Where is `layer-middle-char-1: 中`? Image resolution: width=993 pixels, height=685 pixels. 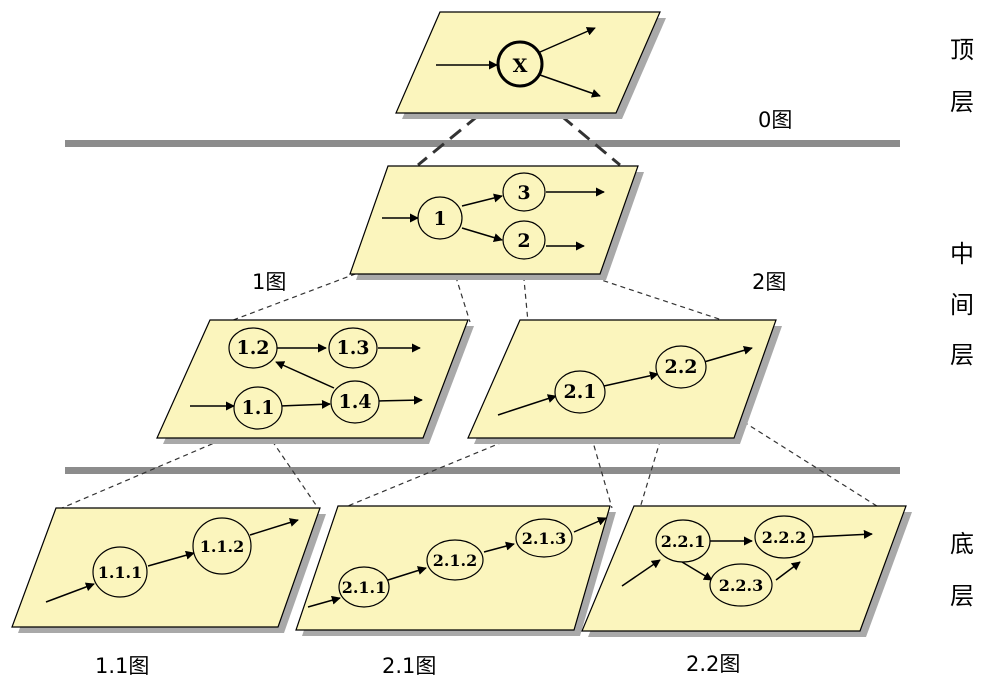
layer-middle-char-1: 中 is located at coordinates (962, 254).